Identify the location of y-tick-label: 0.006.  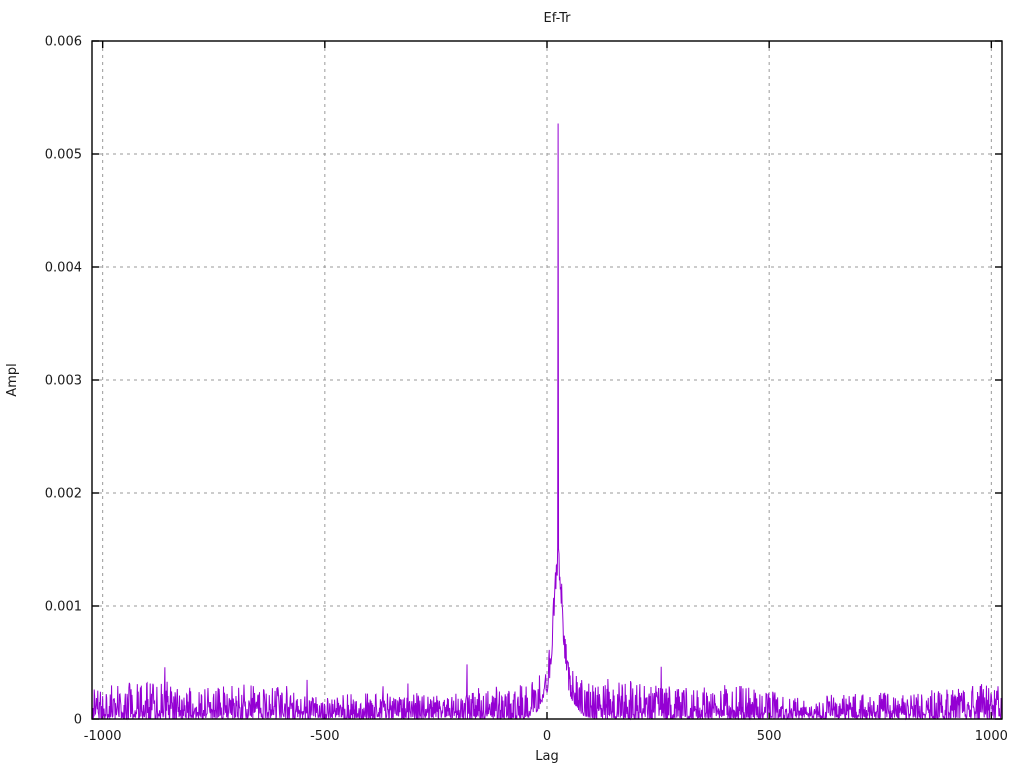
(63, 42).